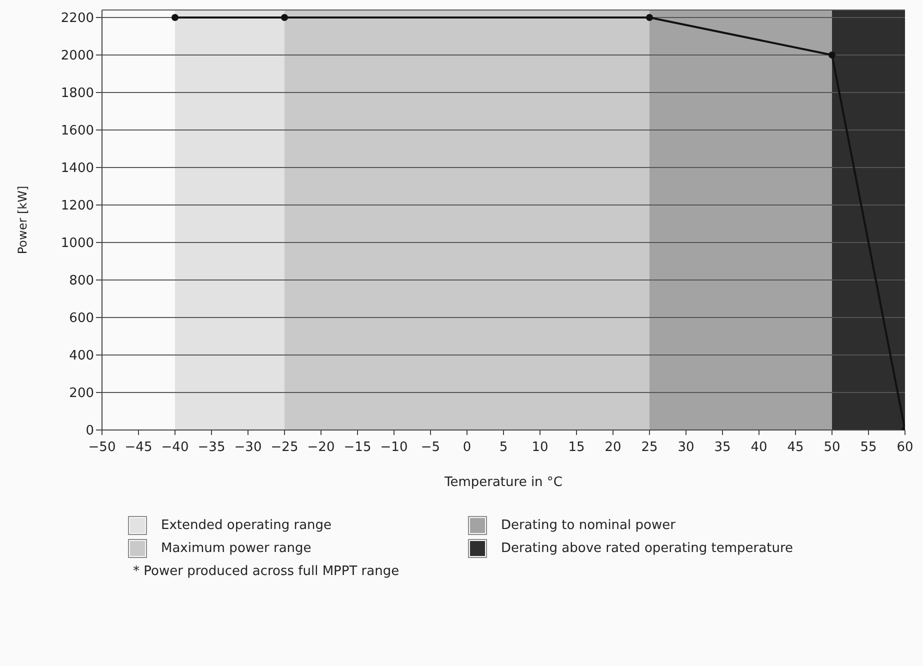 Image resolution: width=923 pixels, height=666 pixels. Describe the element at coordinates (246, 525) in the screenshot. I see `legend-label: Extended operating range` at that location.